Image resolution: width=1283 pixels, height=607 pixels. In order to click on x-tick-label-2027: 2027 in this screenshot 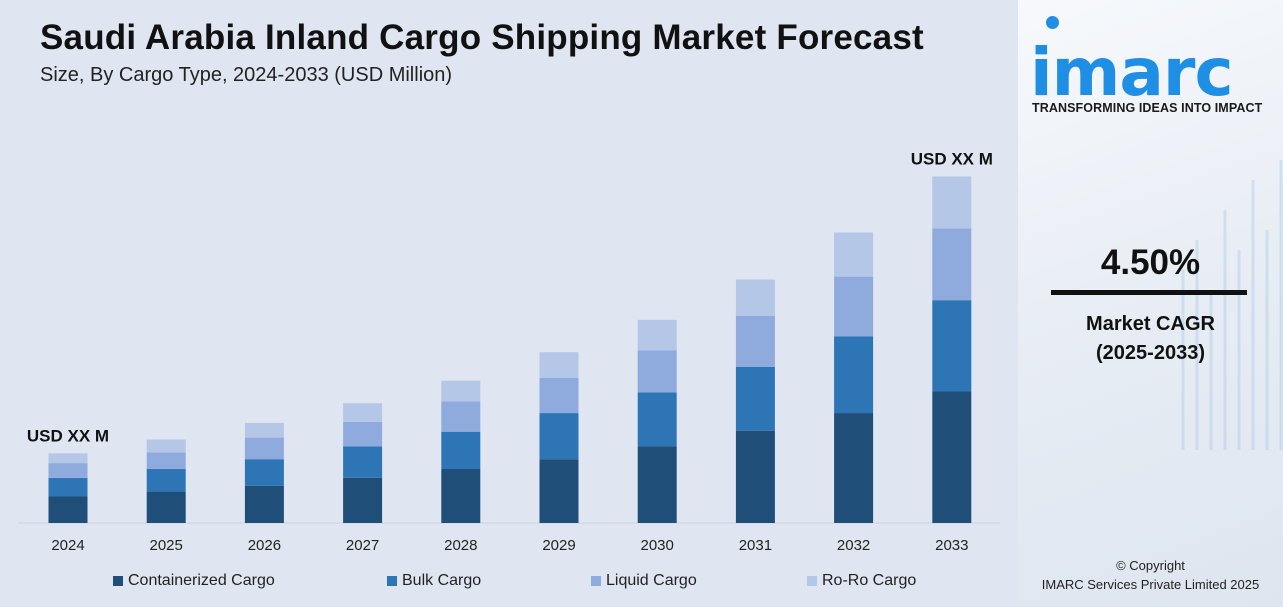, I will do `click(362, 545)`.